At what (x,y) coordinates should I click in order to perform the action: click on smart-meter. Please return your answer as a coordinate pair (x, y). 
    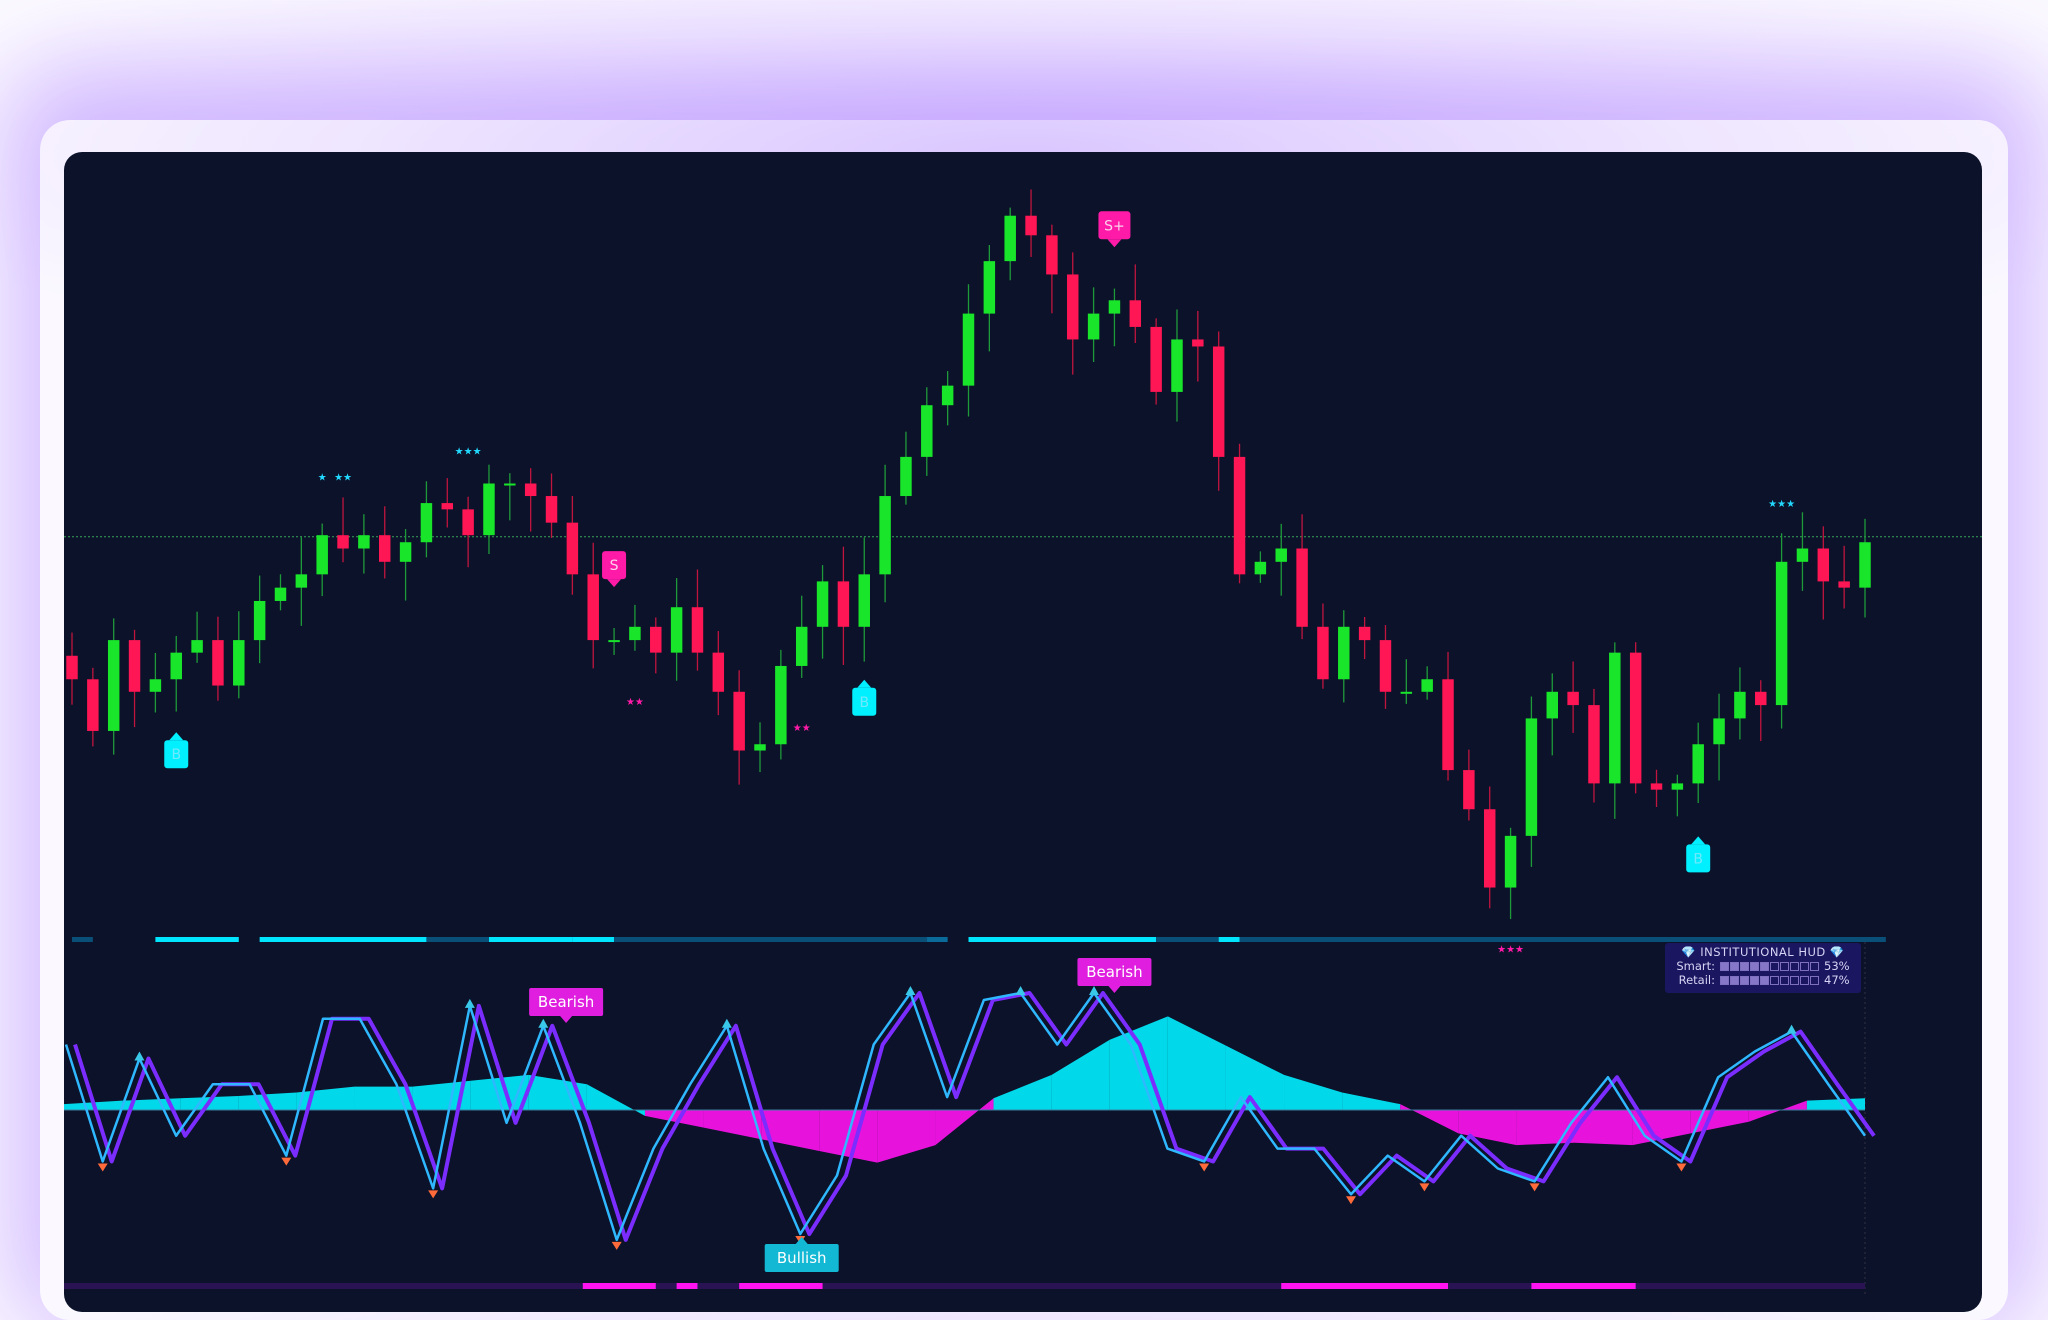
    Looking at the image, I should click on (1769, 966).